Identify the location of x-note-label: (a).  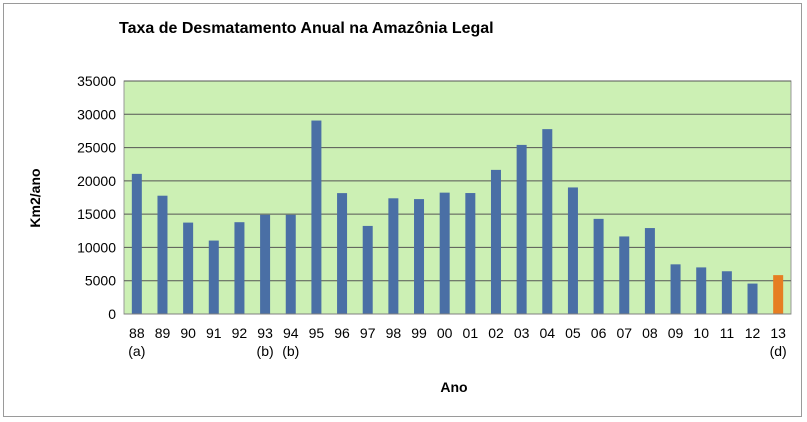
(136, 351).